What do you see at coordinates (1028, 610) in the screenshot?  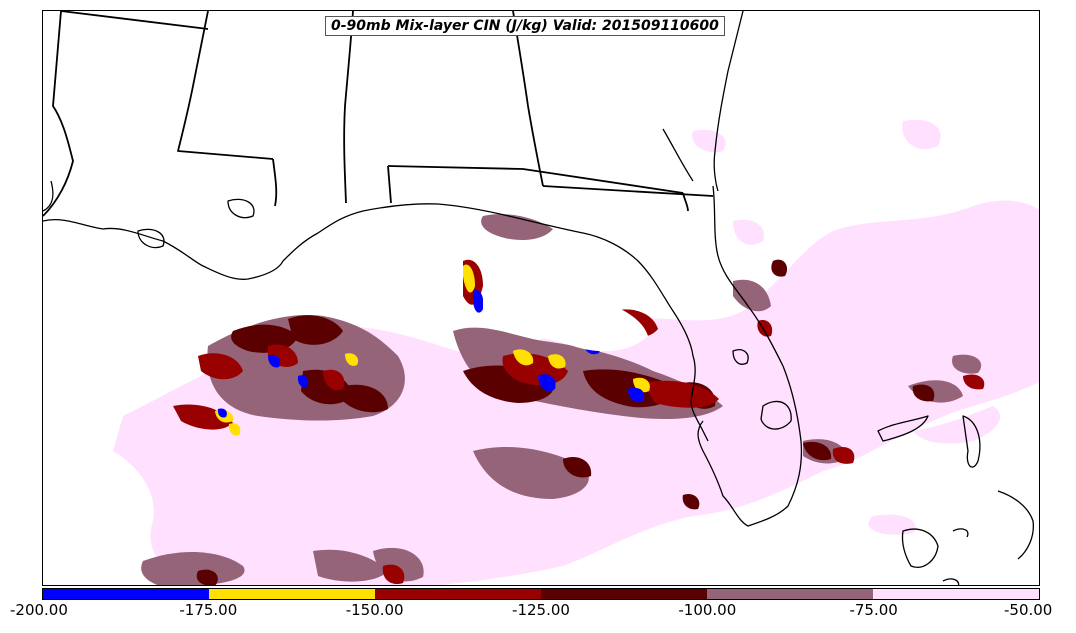 I see `colorbar-tick-label: -50.00` at bounding box center [1028, 610].